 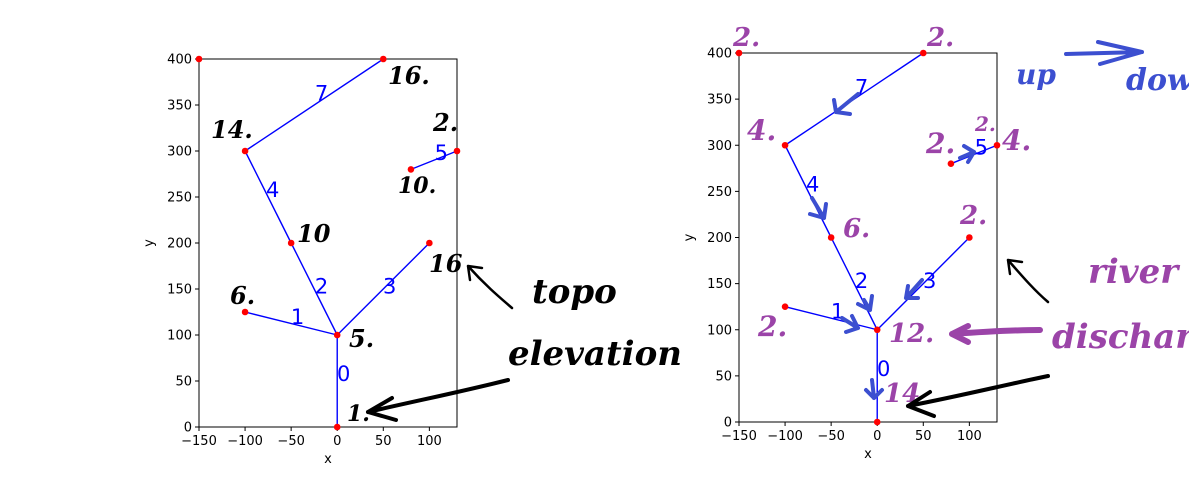 What do you see at coordinates (861, 281) in the screenshot?
I see `segment-label-2: 2` at bounding box center [861, 281].